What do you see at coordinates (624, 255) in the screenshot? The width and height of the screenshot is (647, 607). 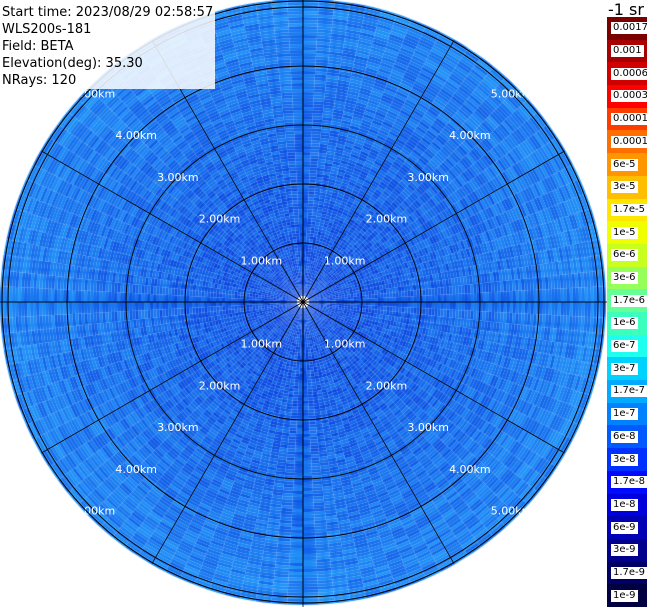 I see `colorbar-tick-label: 6e-6` at bounding box center [624, 255].